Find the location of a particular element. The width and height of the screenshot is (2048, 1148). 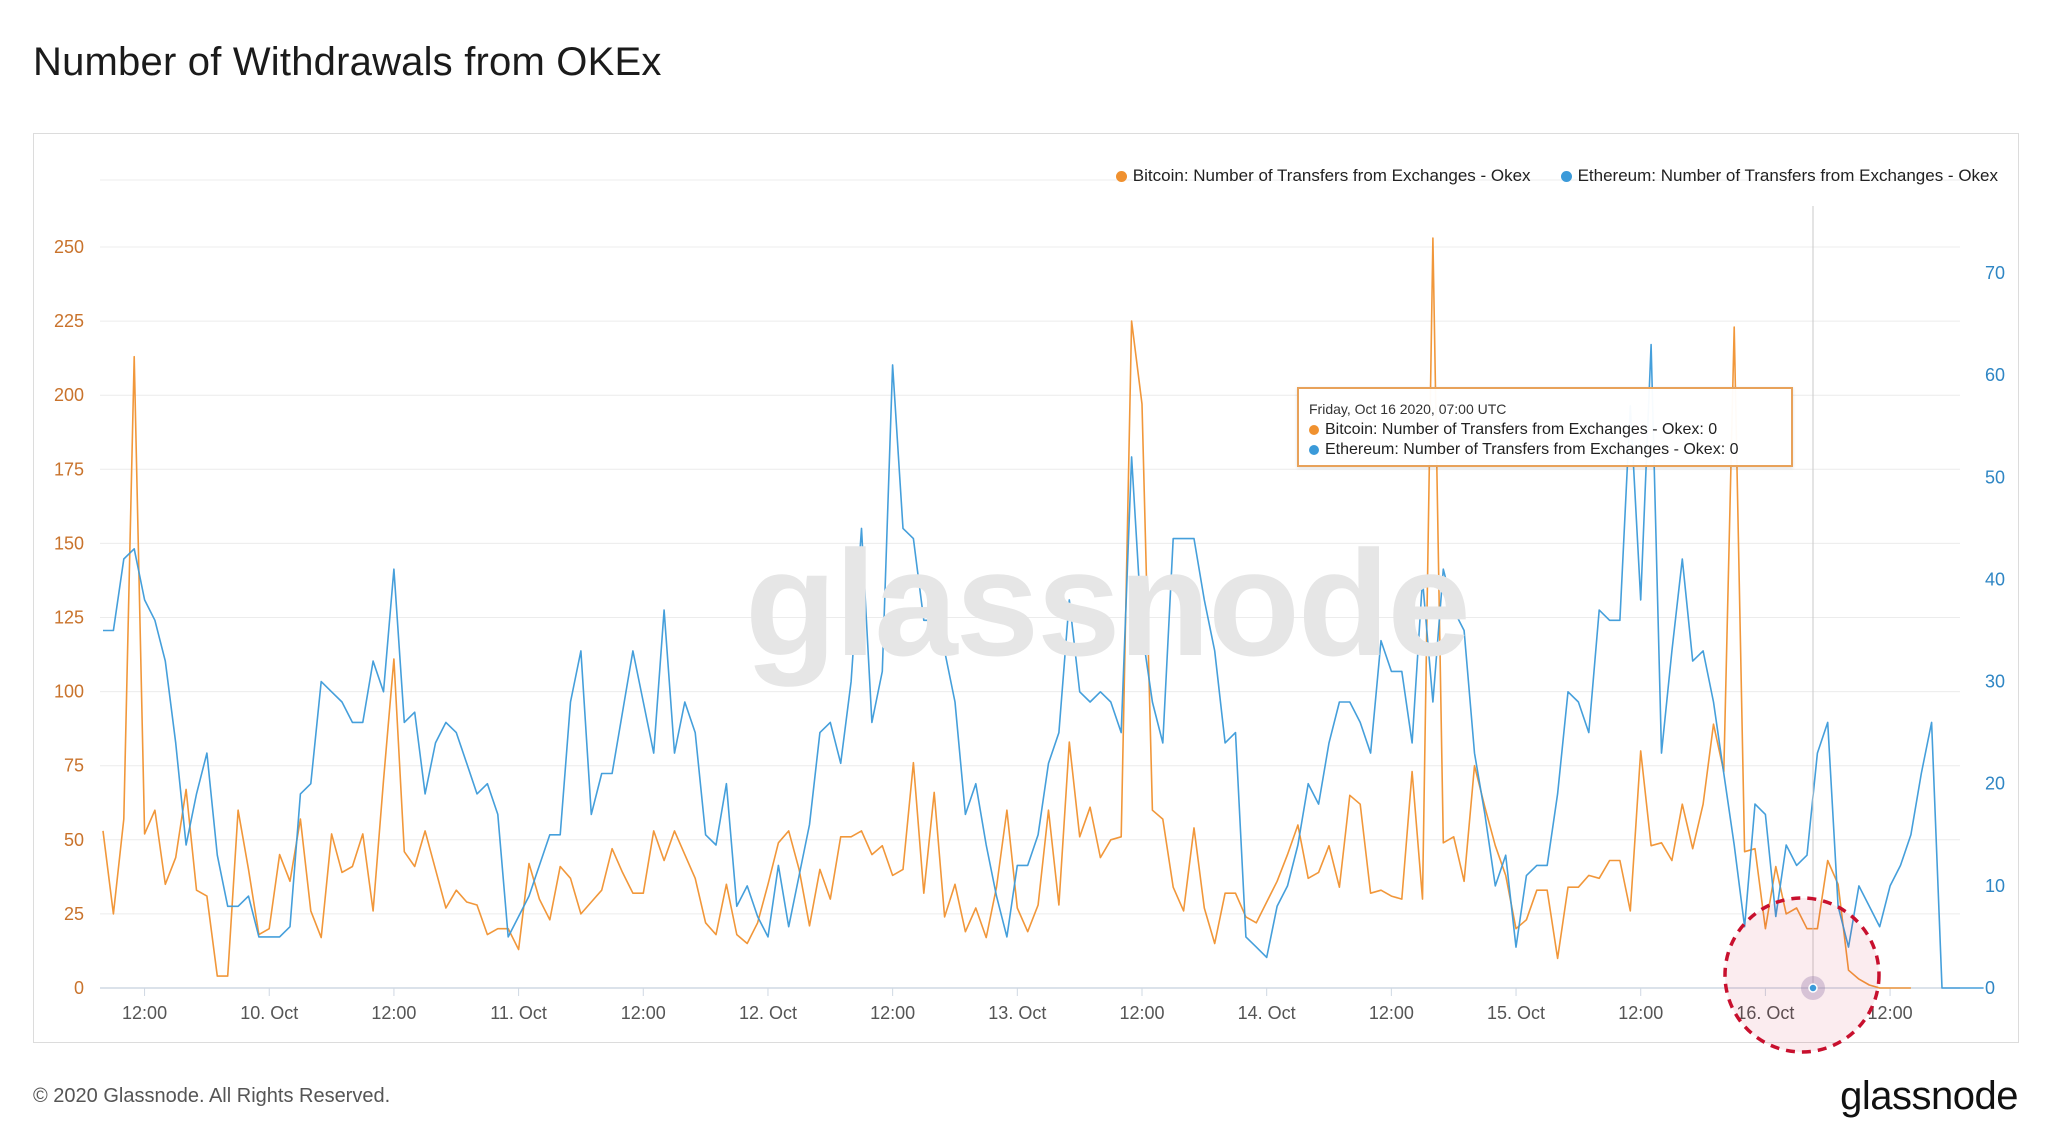

y-right-tick-label: 70 is located at coordinates (1995, 273).